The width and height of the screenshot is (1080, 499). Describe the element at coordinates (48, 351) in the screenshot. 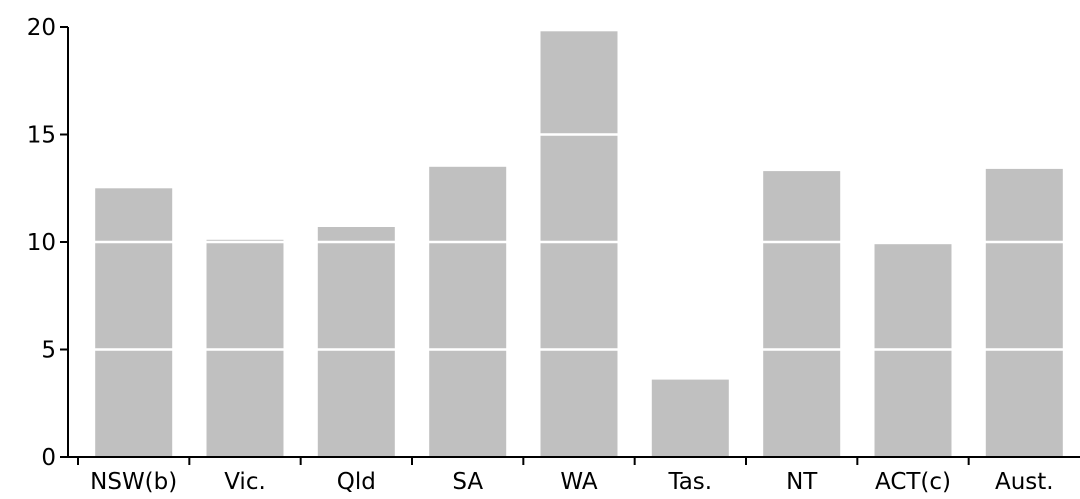

I see `y-tick-label-1: 5` at that location.